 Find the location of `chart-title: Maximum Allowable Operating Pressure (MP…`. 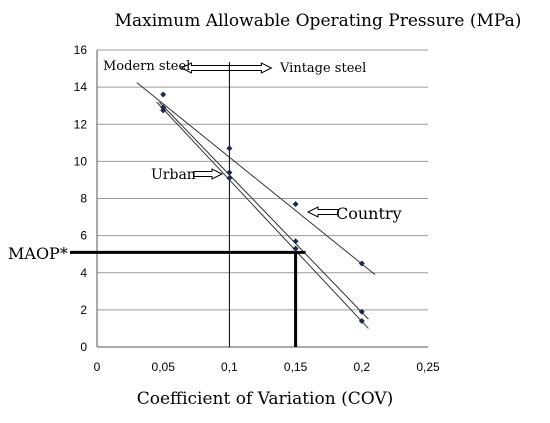

chart-title: Maximum Allowable Operating Pressure (MP… is located at coordinates (318, 21).